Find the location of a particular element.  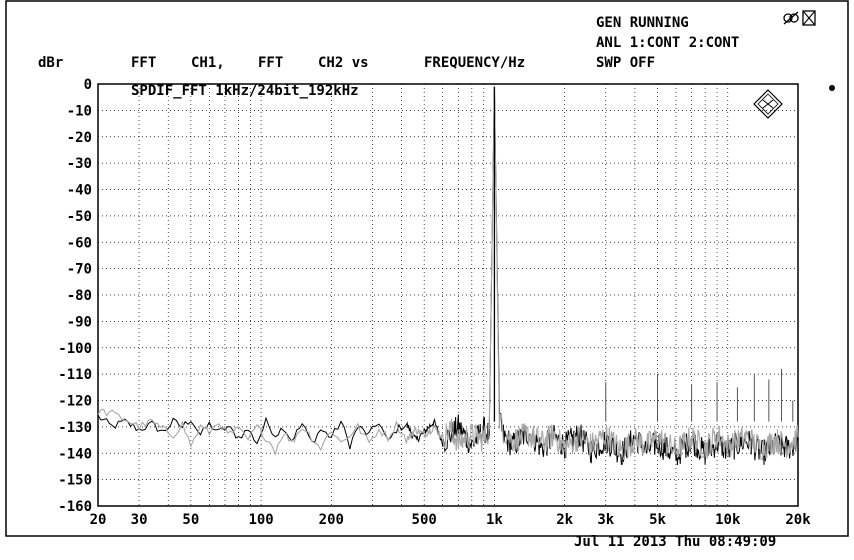

y-tick-label: -80 is located at coordinates (79, 296).